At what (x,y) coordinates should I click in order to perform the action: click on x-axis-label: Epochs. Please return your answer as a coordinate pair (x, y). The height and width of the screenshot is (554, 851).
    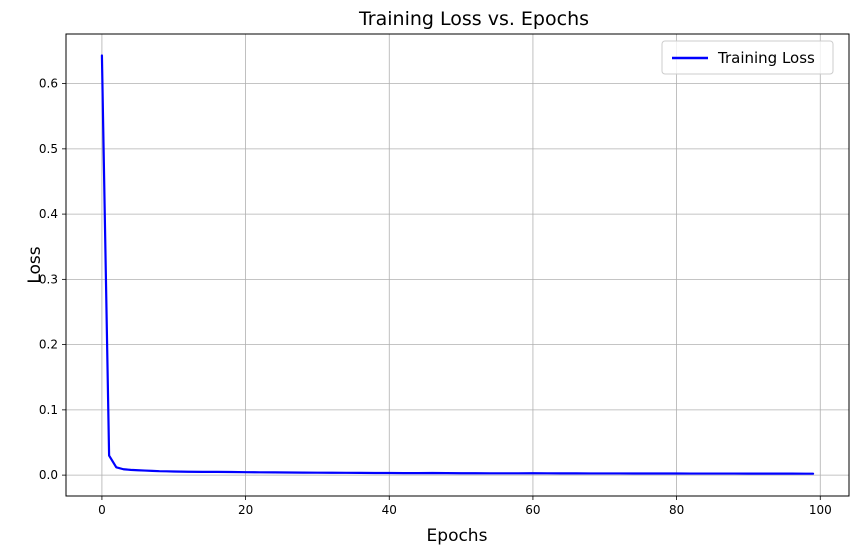
    Looking at the image, I should click on (457, 536).